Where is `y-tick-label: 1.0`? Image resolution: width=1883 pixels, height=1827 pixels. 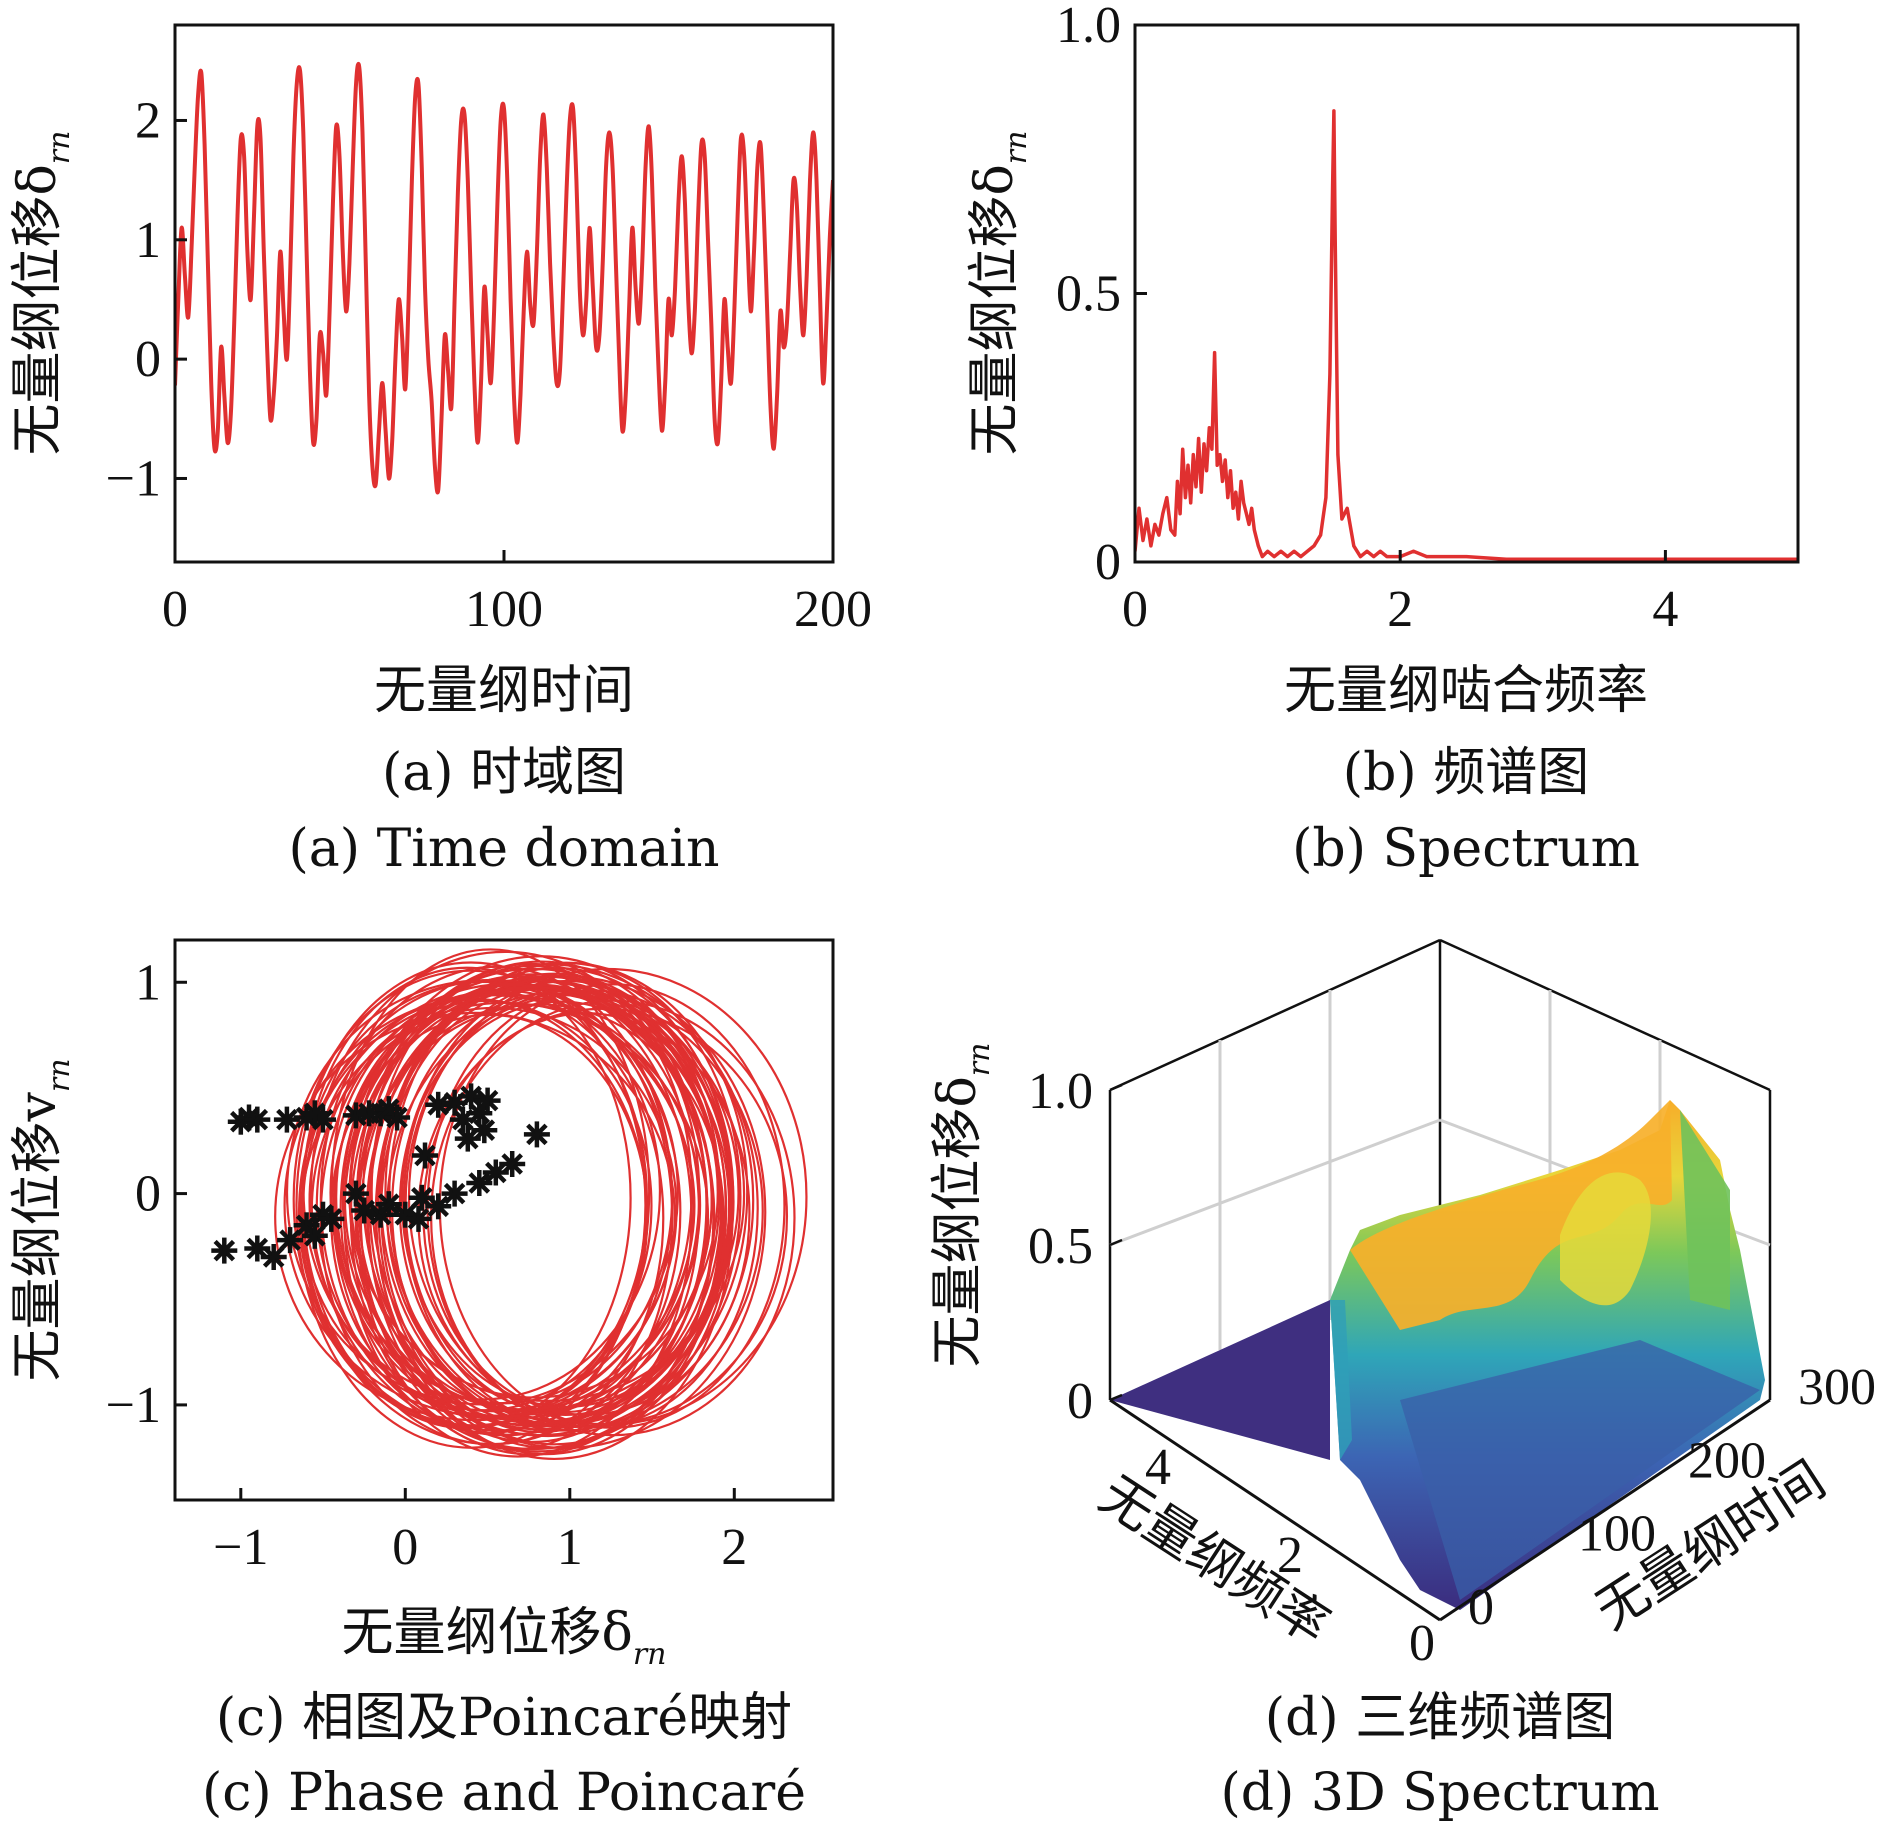 y-tick-label: 1.0 is located at coordinates (1088, 27).